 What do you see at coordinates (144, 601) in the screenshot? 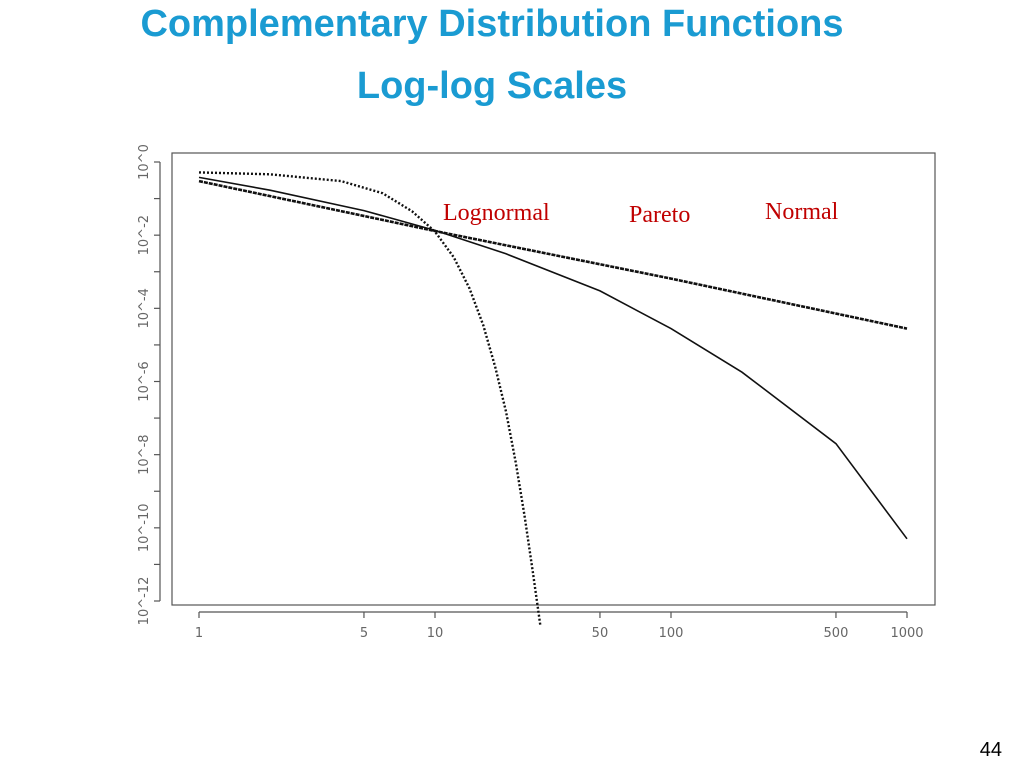
I see `y-tick-label: 10^-12` at bounding box center [144, 601].